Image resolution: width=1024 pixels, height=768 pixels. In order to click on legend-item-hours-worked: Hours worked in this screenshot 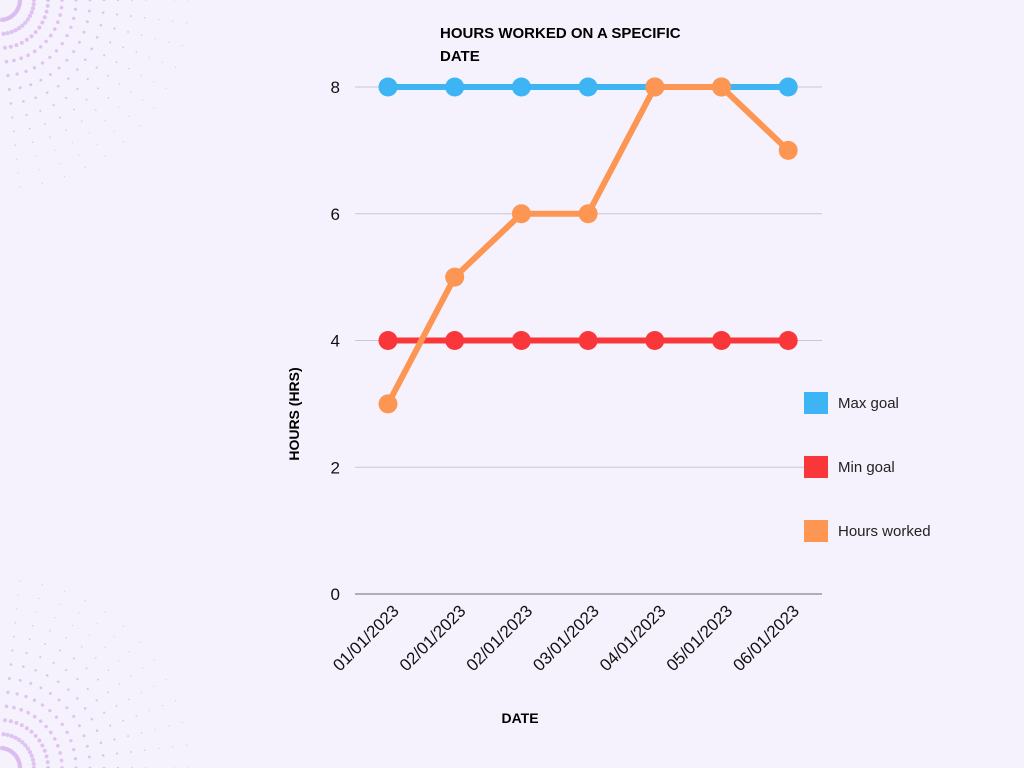, I will do `click(867, 531)`.